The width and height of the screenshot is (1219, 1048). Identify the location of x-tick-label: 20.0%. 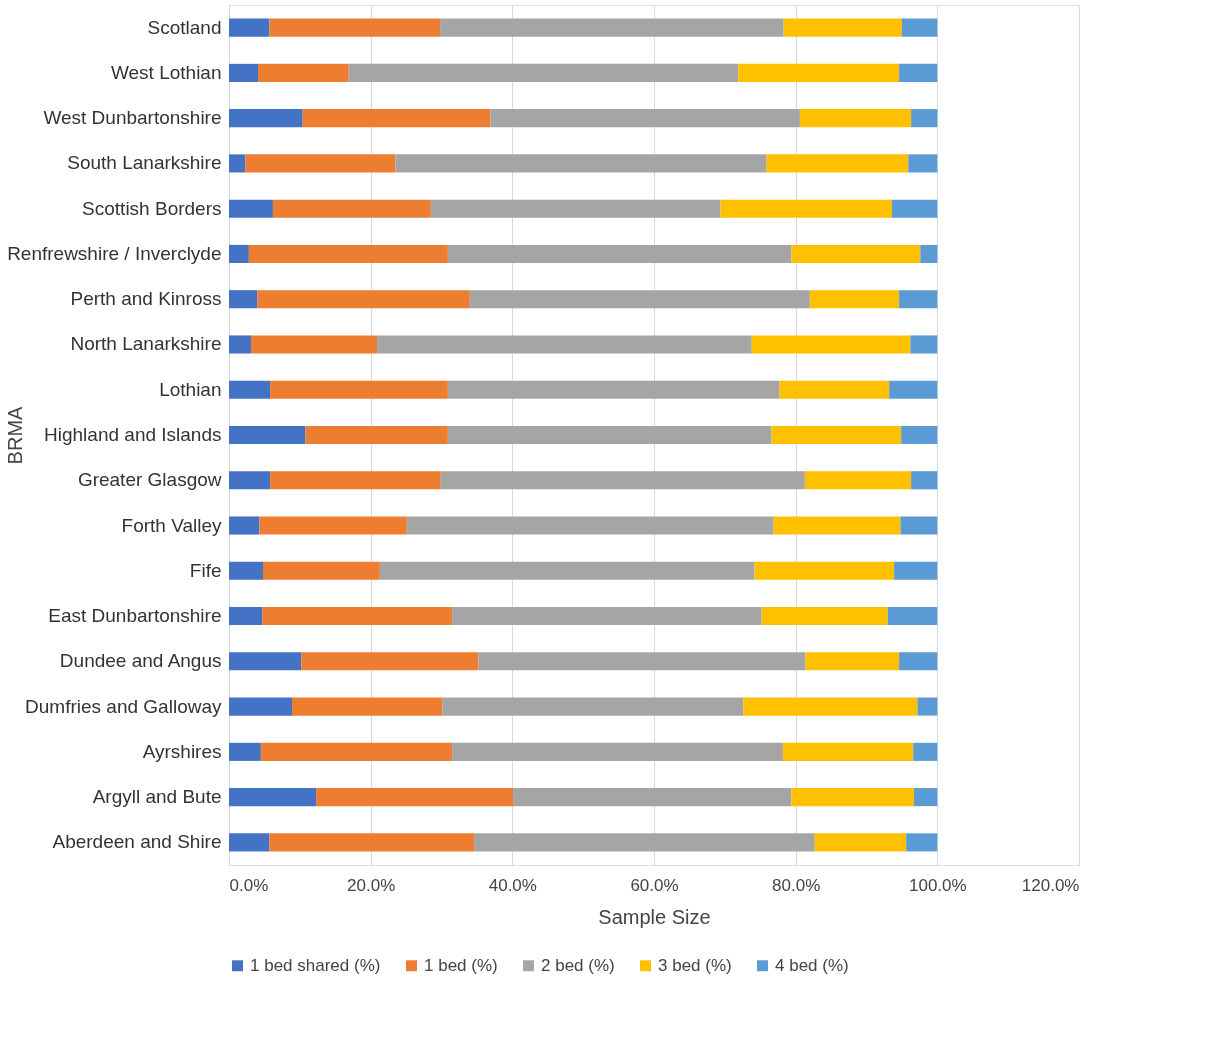
(371, 885).